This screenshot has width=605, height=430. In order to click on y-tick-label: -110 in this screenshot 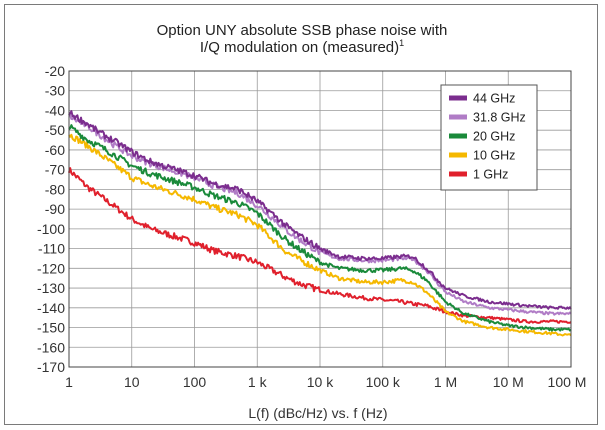, I will do `click(51, 249)`.